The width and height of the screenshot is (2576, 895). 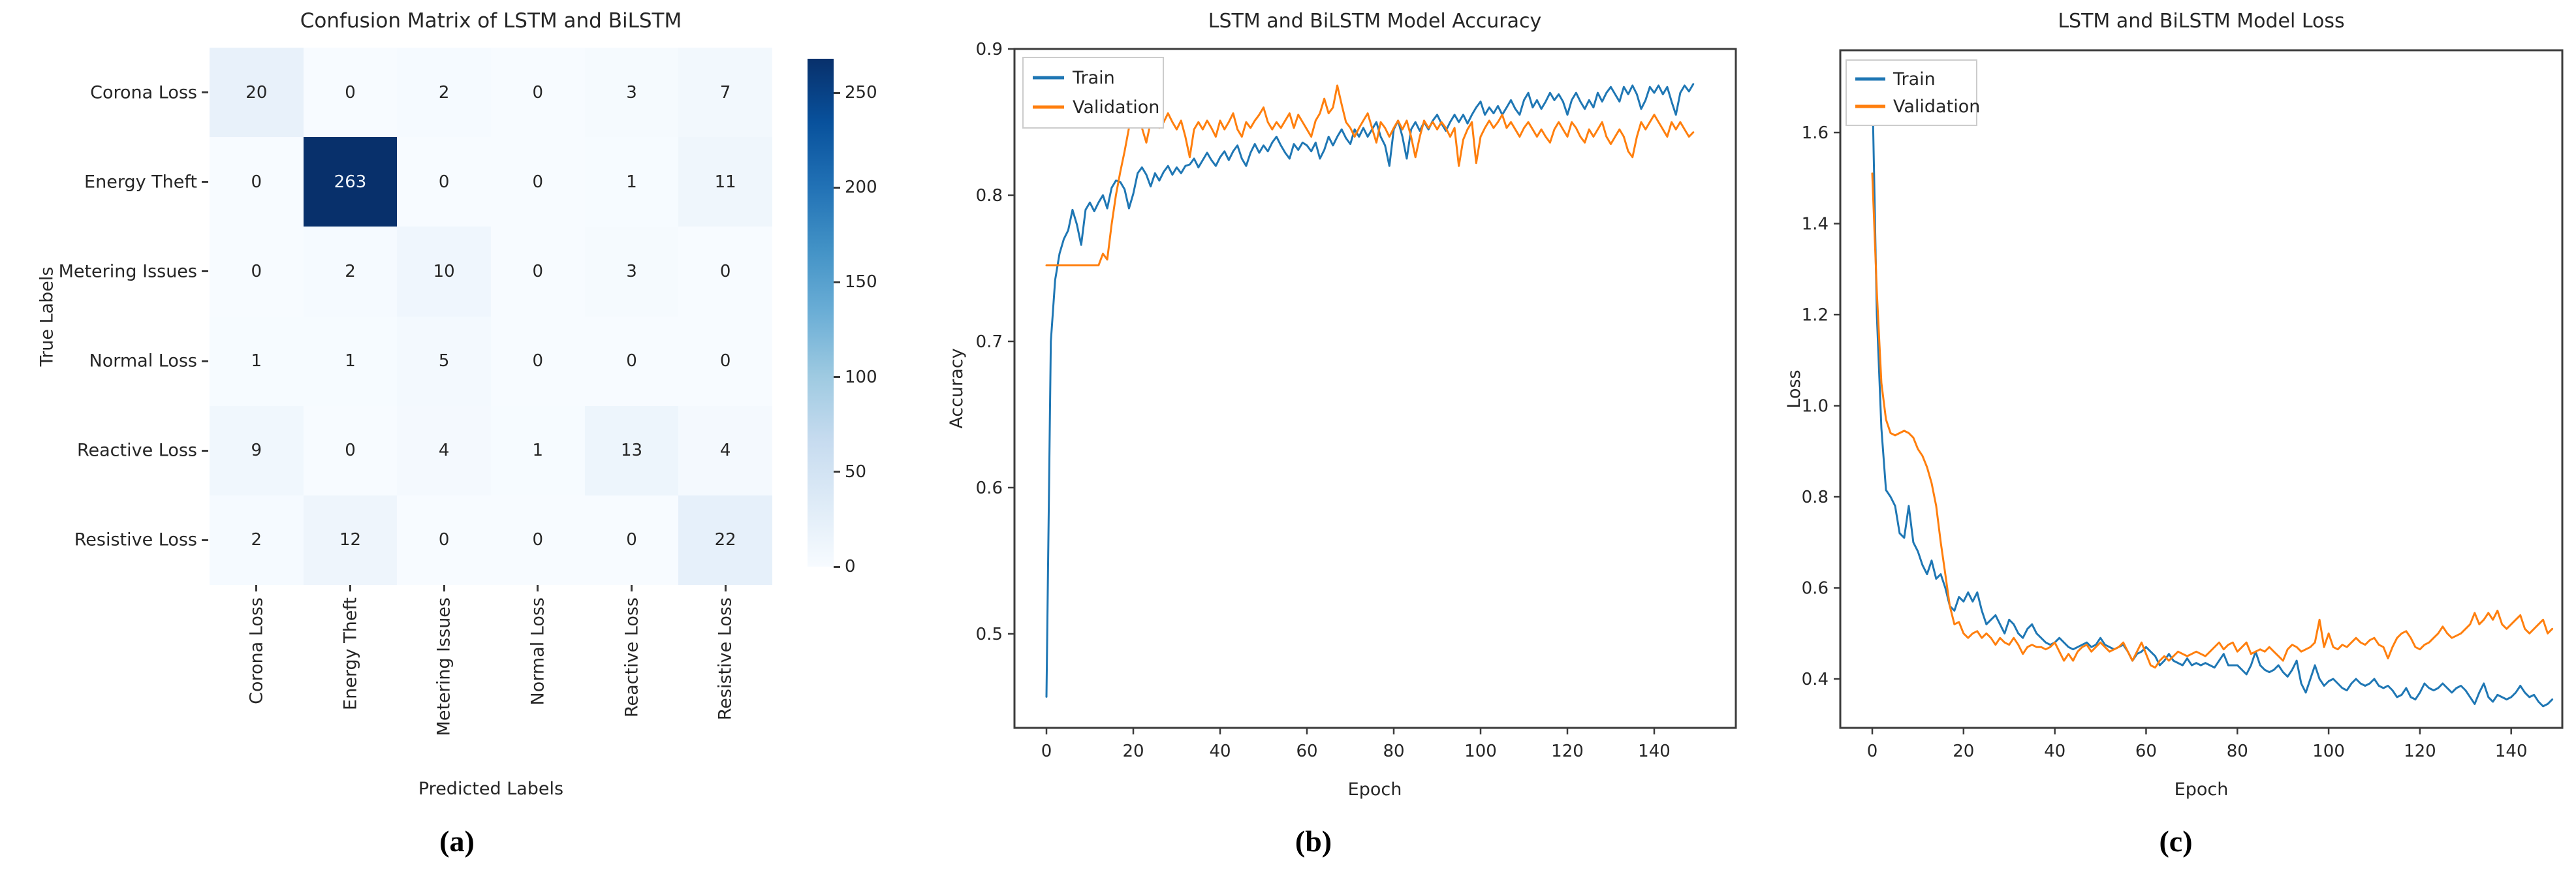 What do you see at coordinates (1313, 841) in the screenshot?
I see `caption-b: (b)` at bounding box center [1313, 841].